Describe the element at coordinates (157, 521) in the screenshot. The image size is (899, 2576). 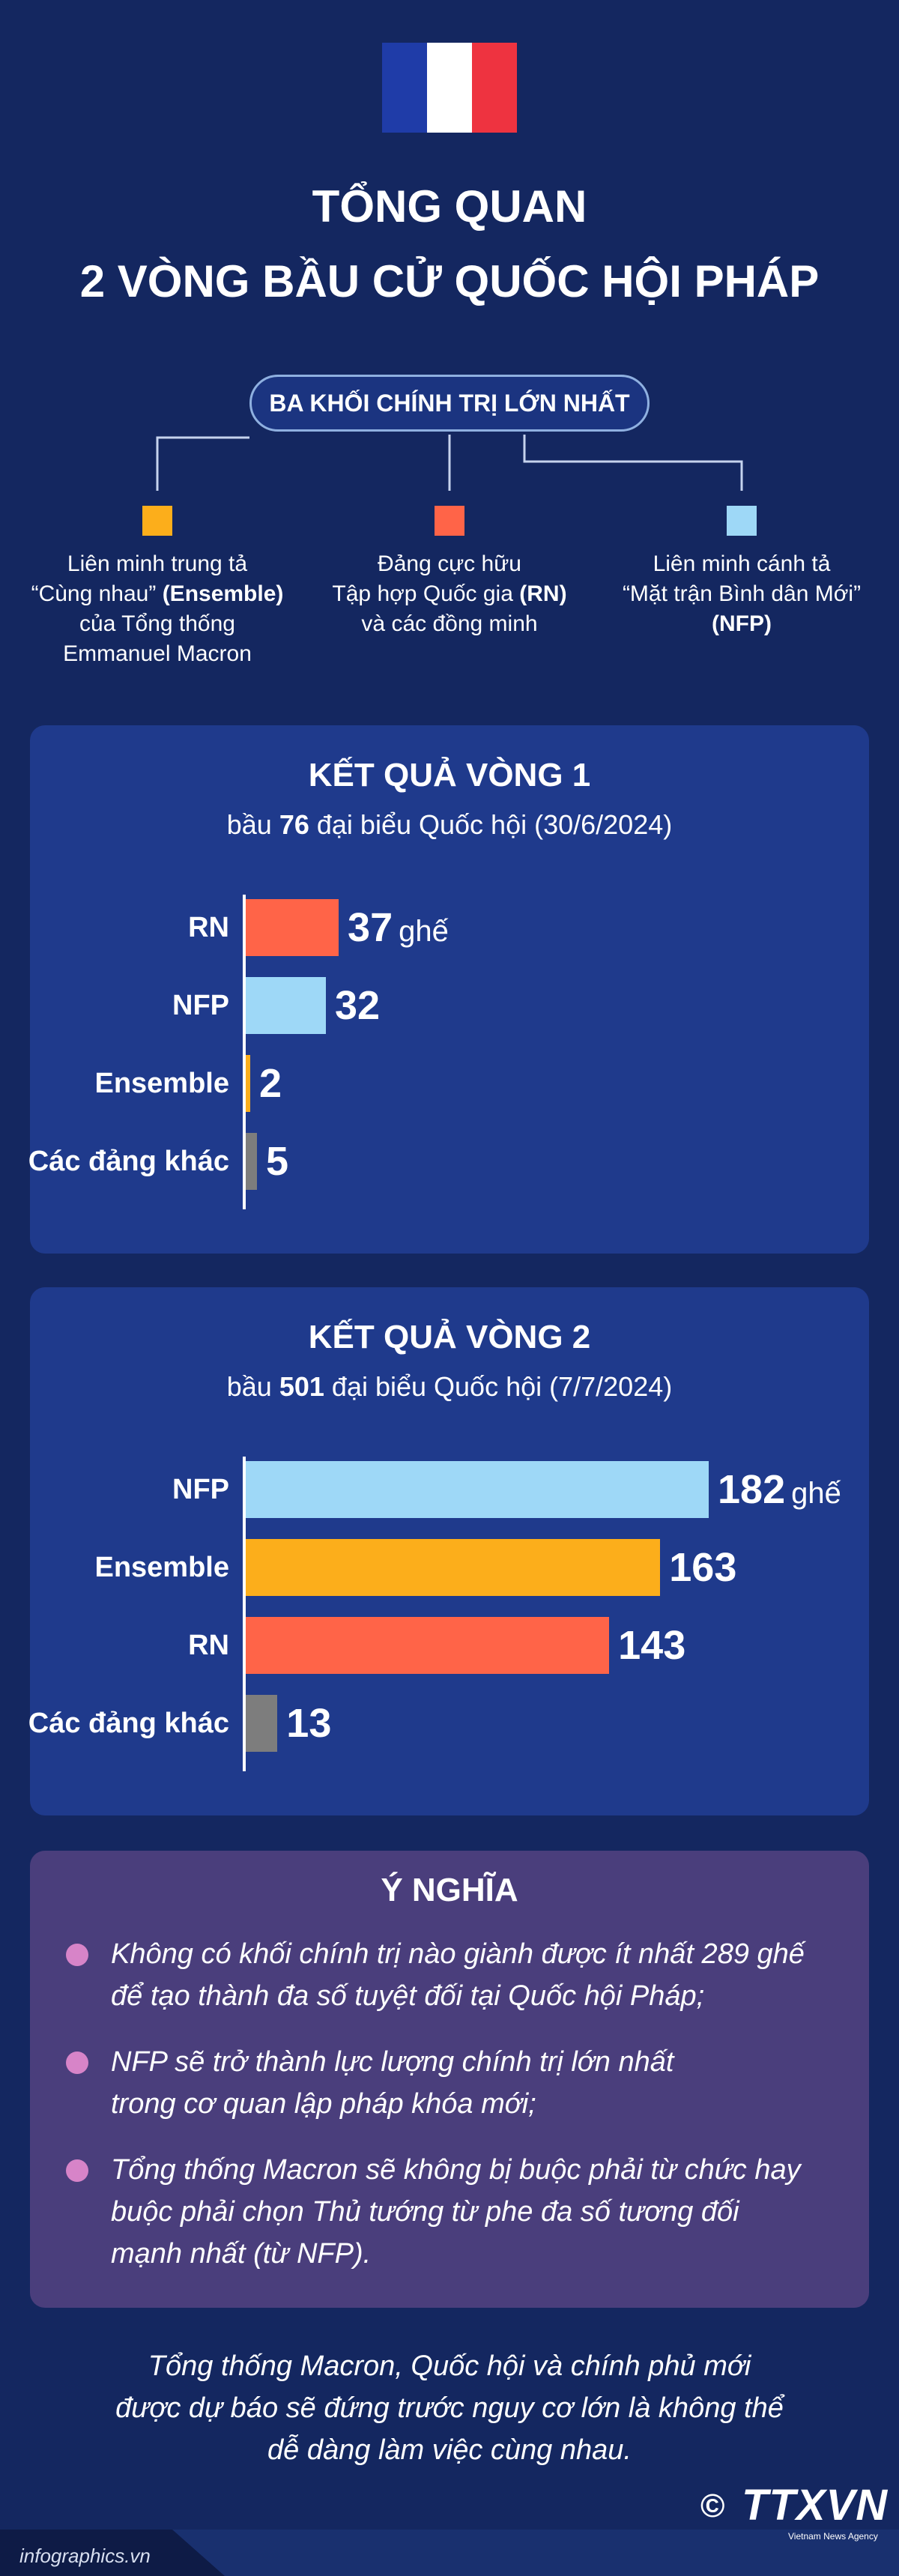
I see `ensemble-color-square` at that location.